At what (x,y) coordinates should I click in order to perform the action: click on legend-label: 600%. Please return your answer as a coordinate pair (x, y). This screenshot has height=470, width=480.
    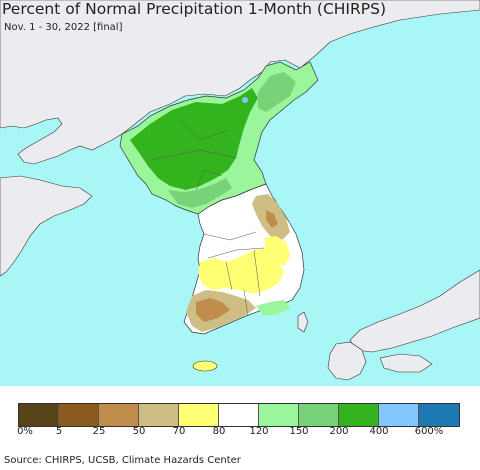
    Looking at the image, I should click on (429, 431).